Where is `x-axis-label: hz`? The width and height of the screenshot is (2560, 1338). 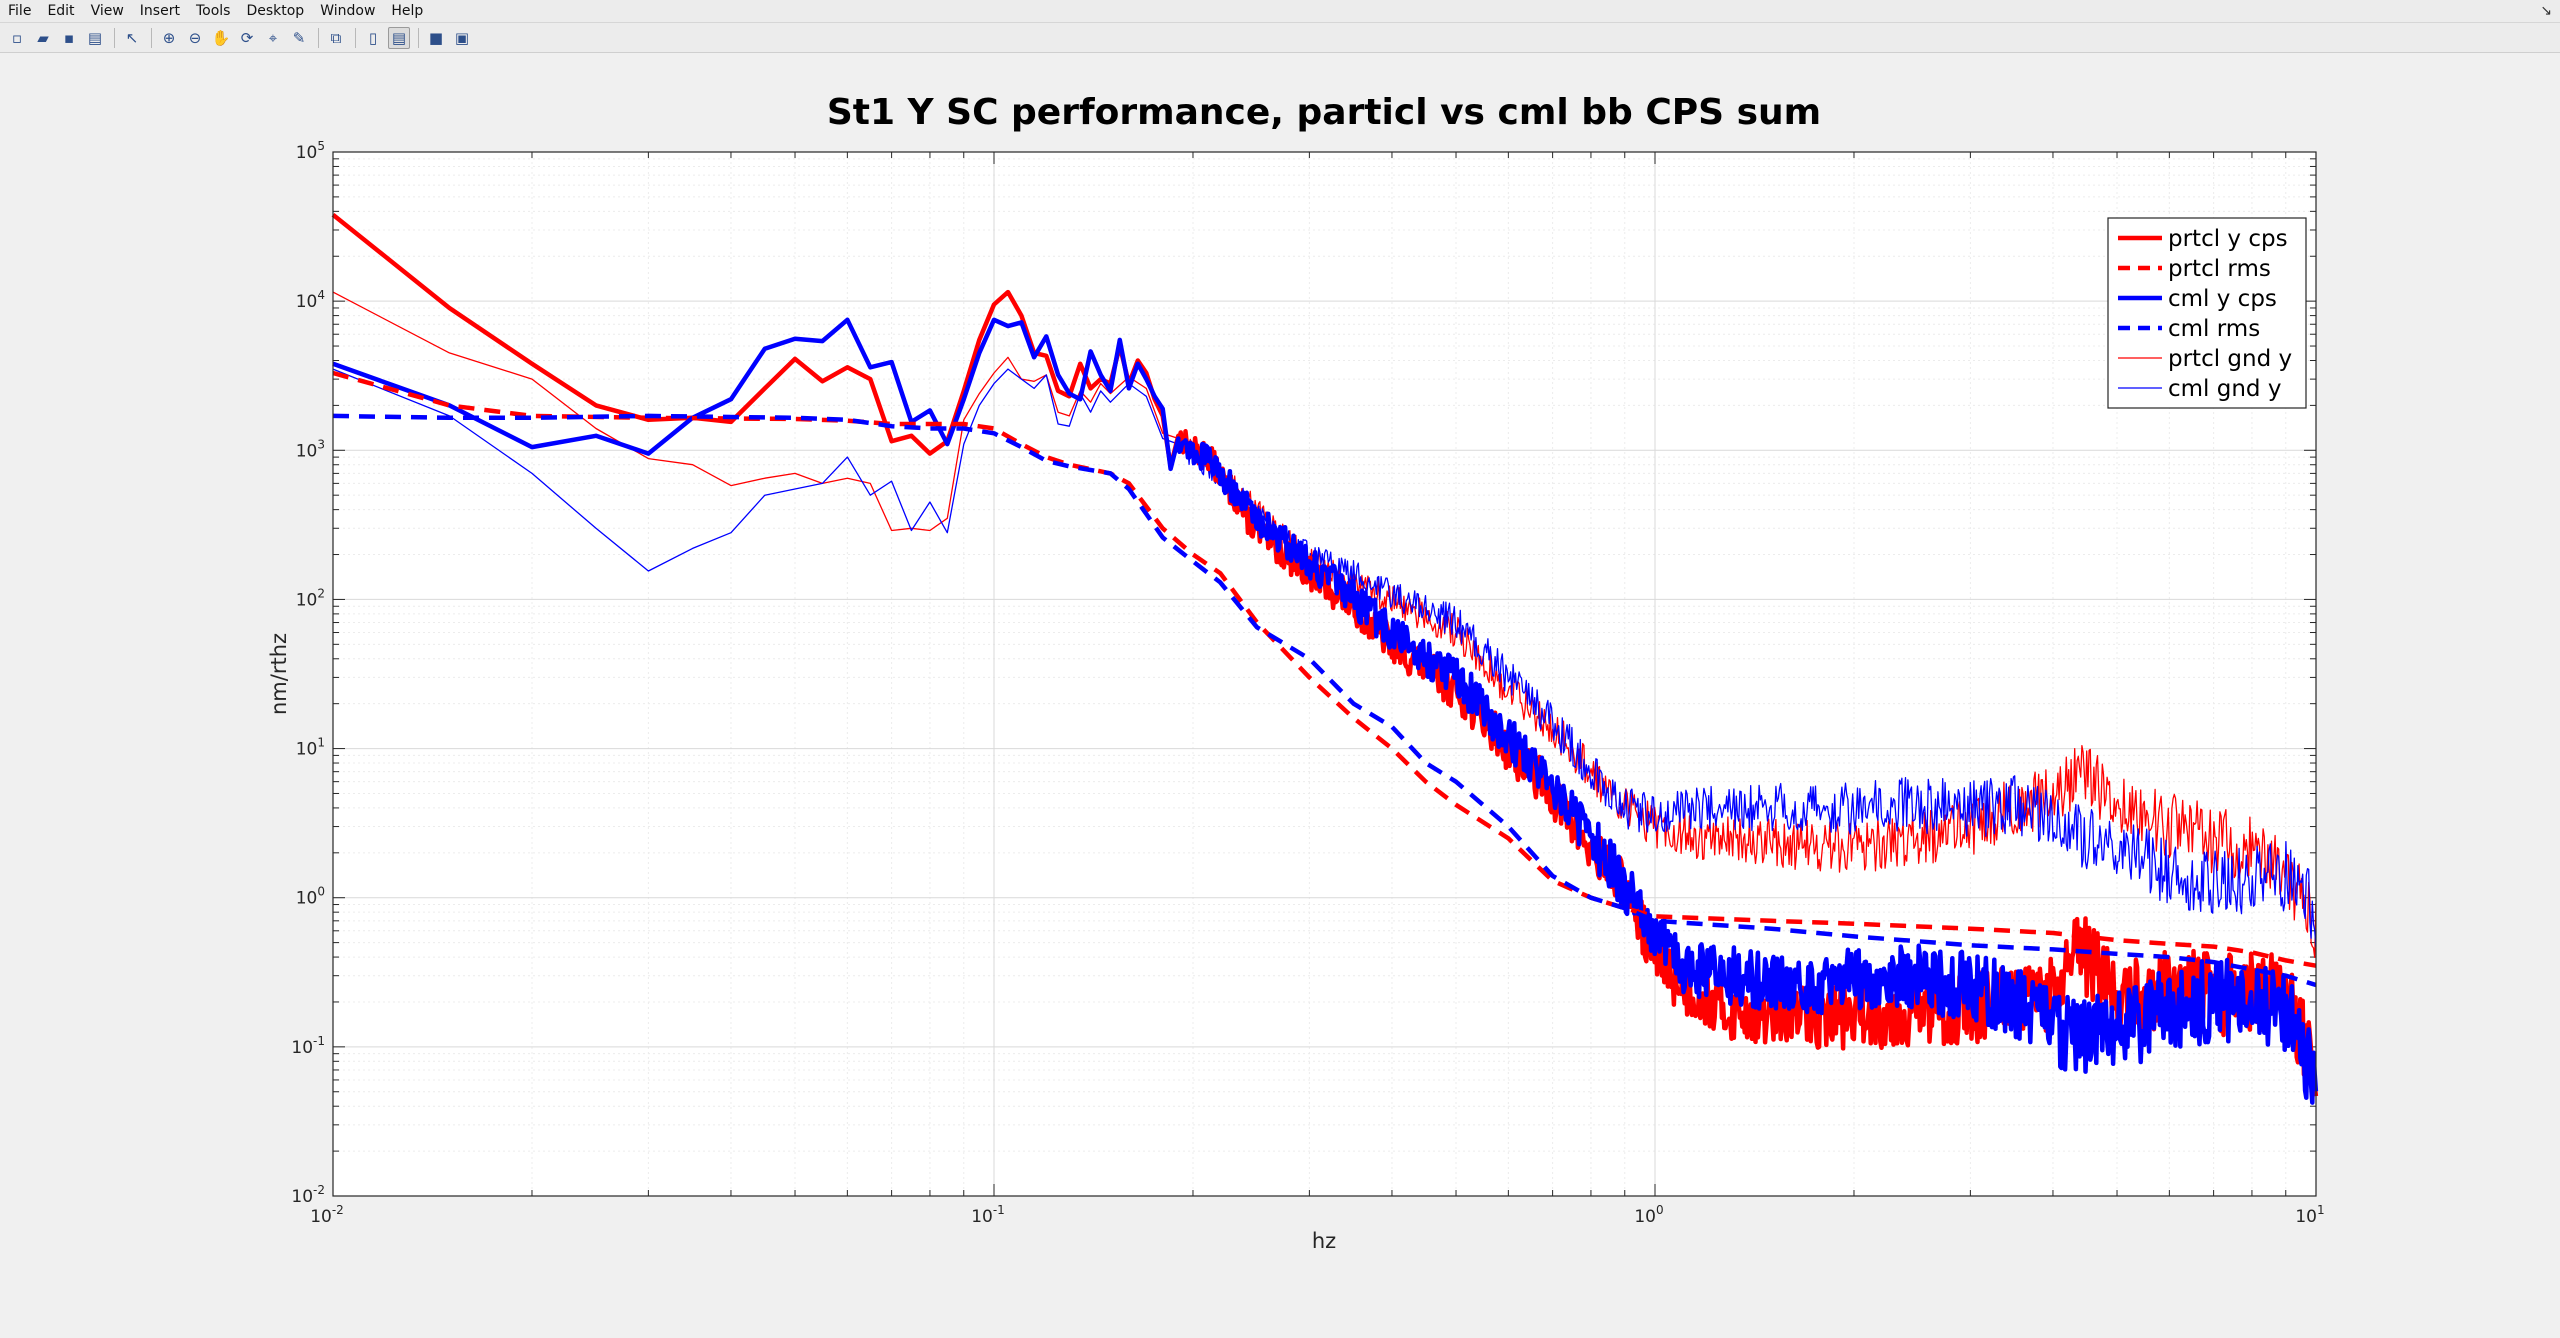 x-axis-label: hz is located at coordinates (1324, 1241).